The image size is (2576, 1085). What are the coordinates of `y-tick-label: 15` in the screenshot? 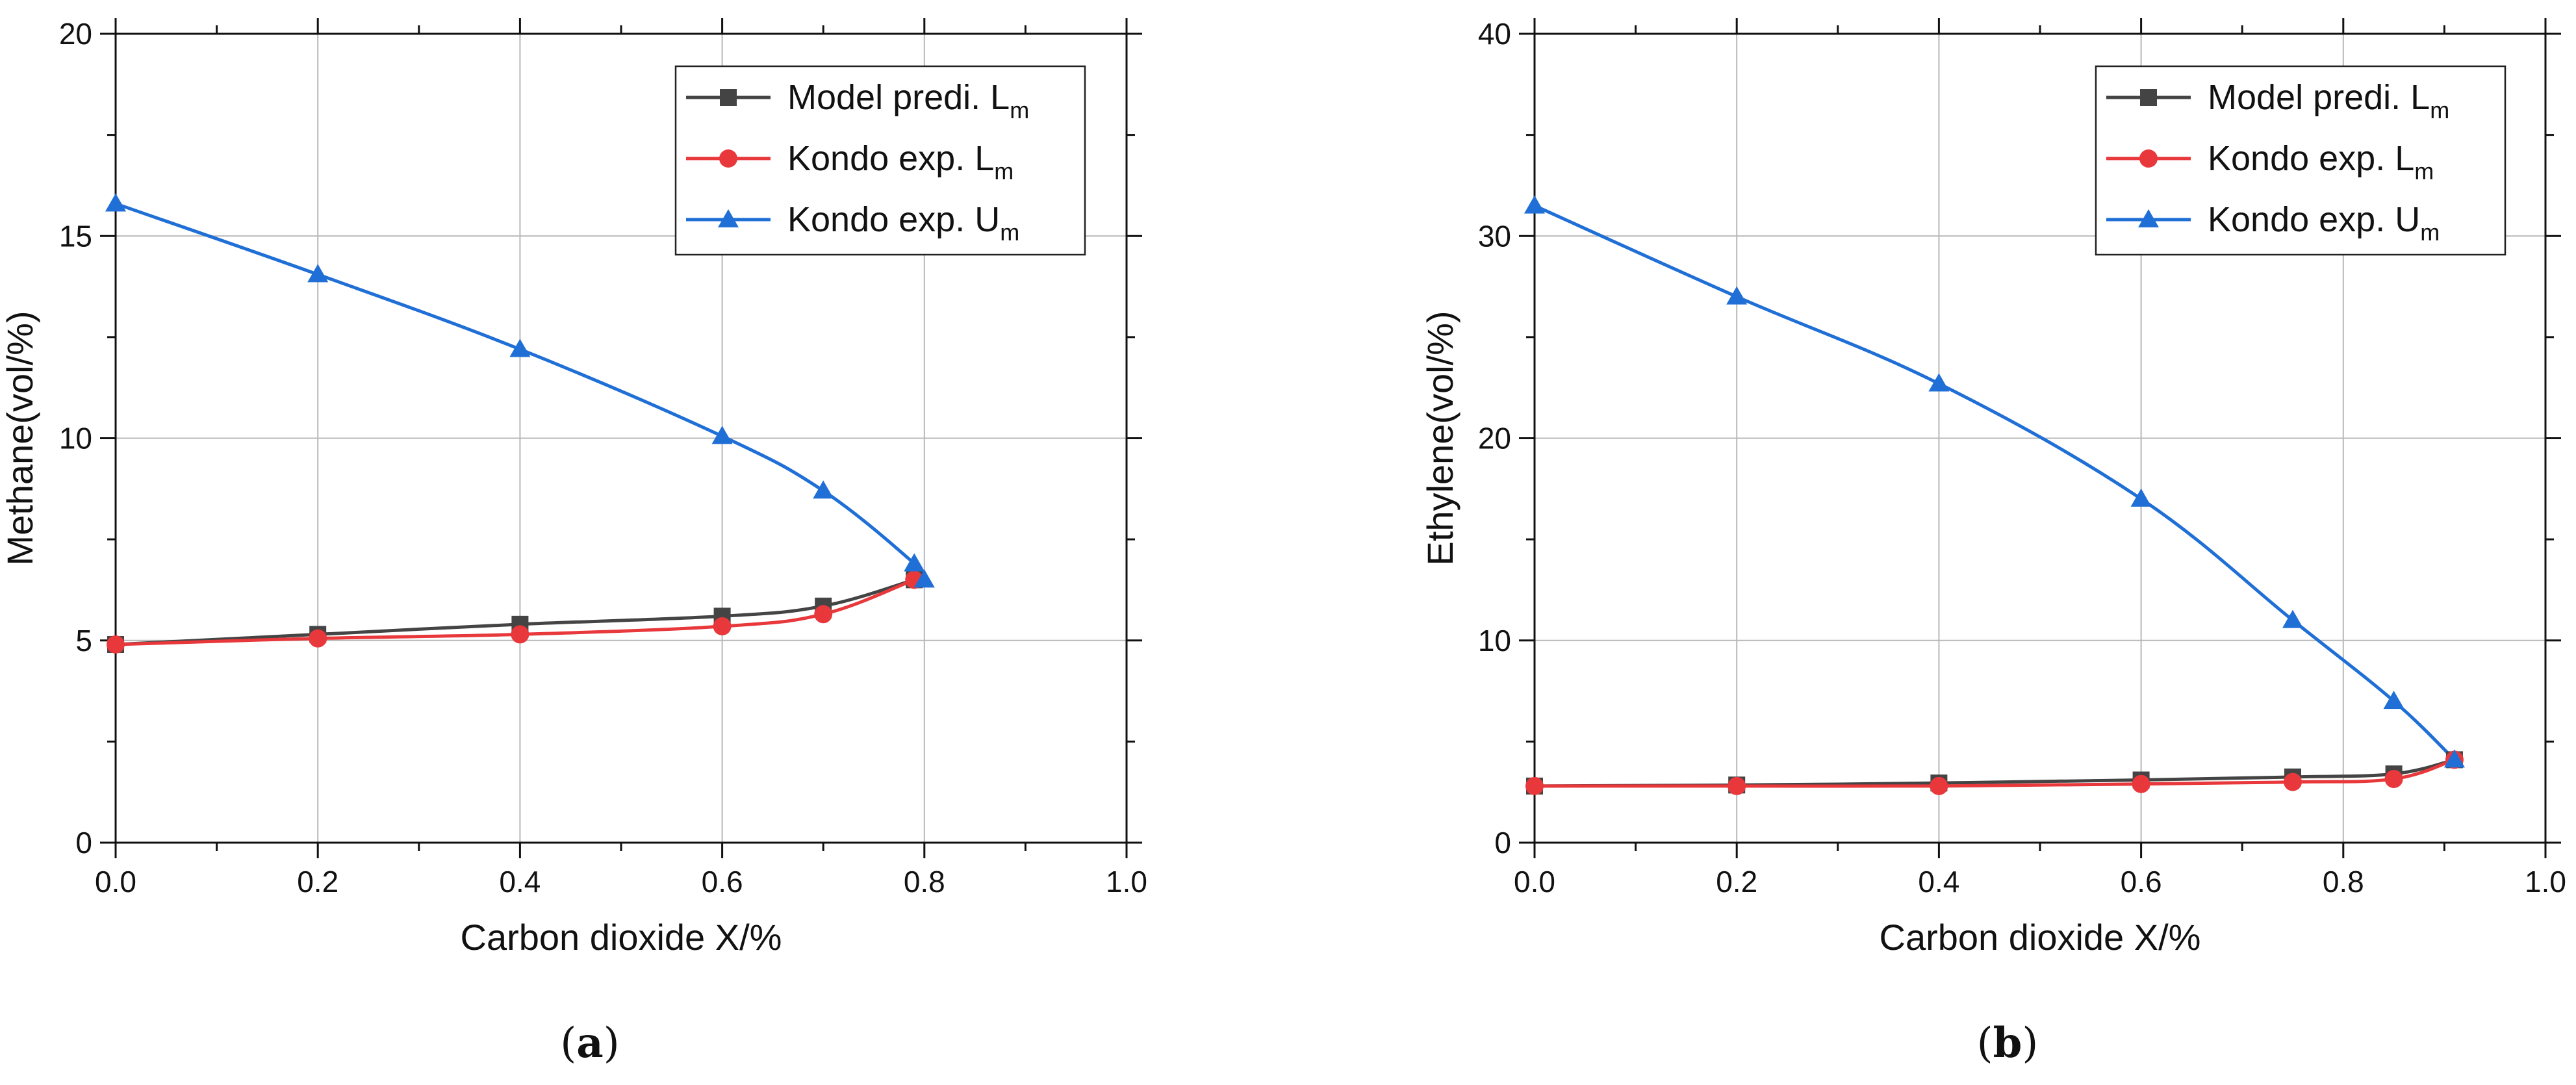 It's located at (75, 236).